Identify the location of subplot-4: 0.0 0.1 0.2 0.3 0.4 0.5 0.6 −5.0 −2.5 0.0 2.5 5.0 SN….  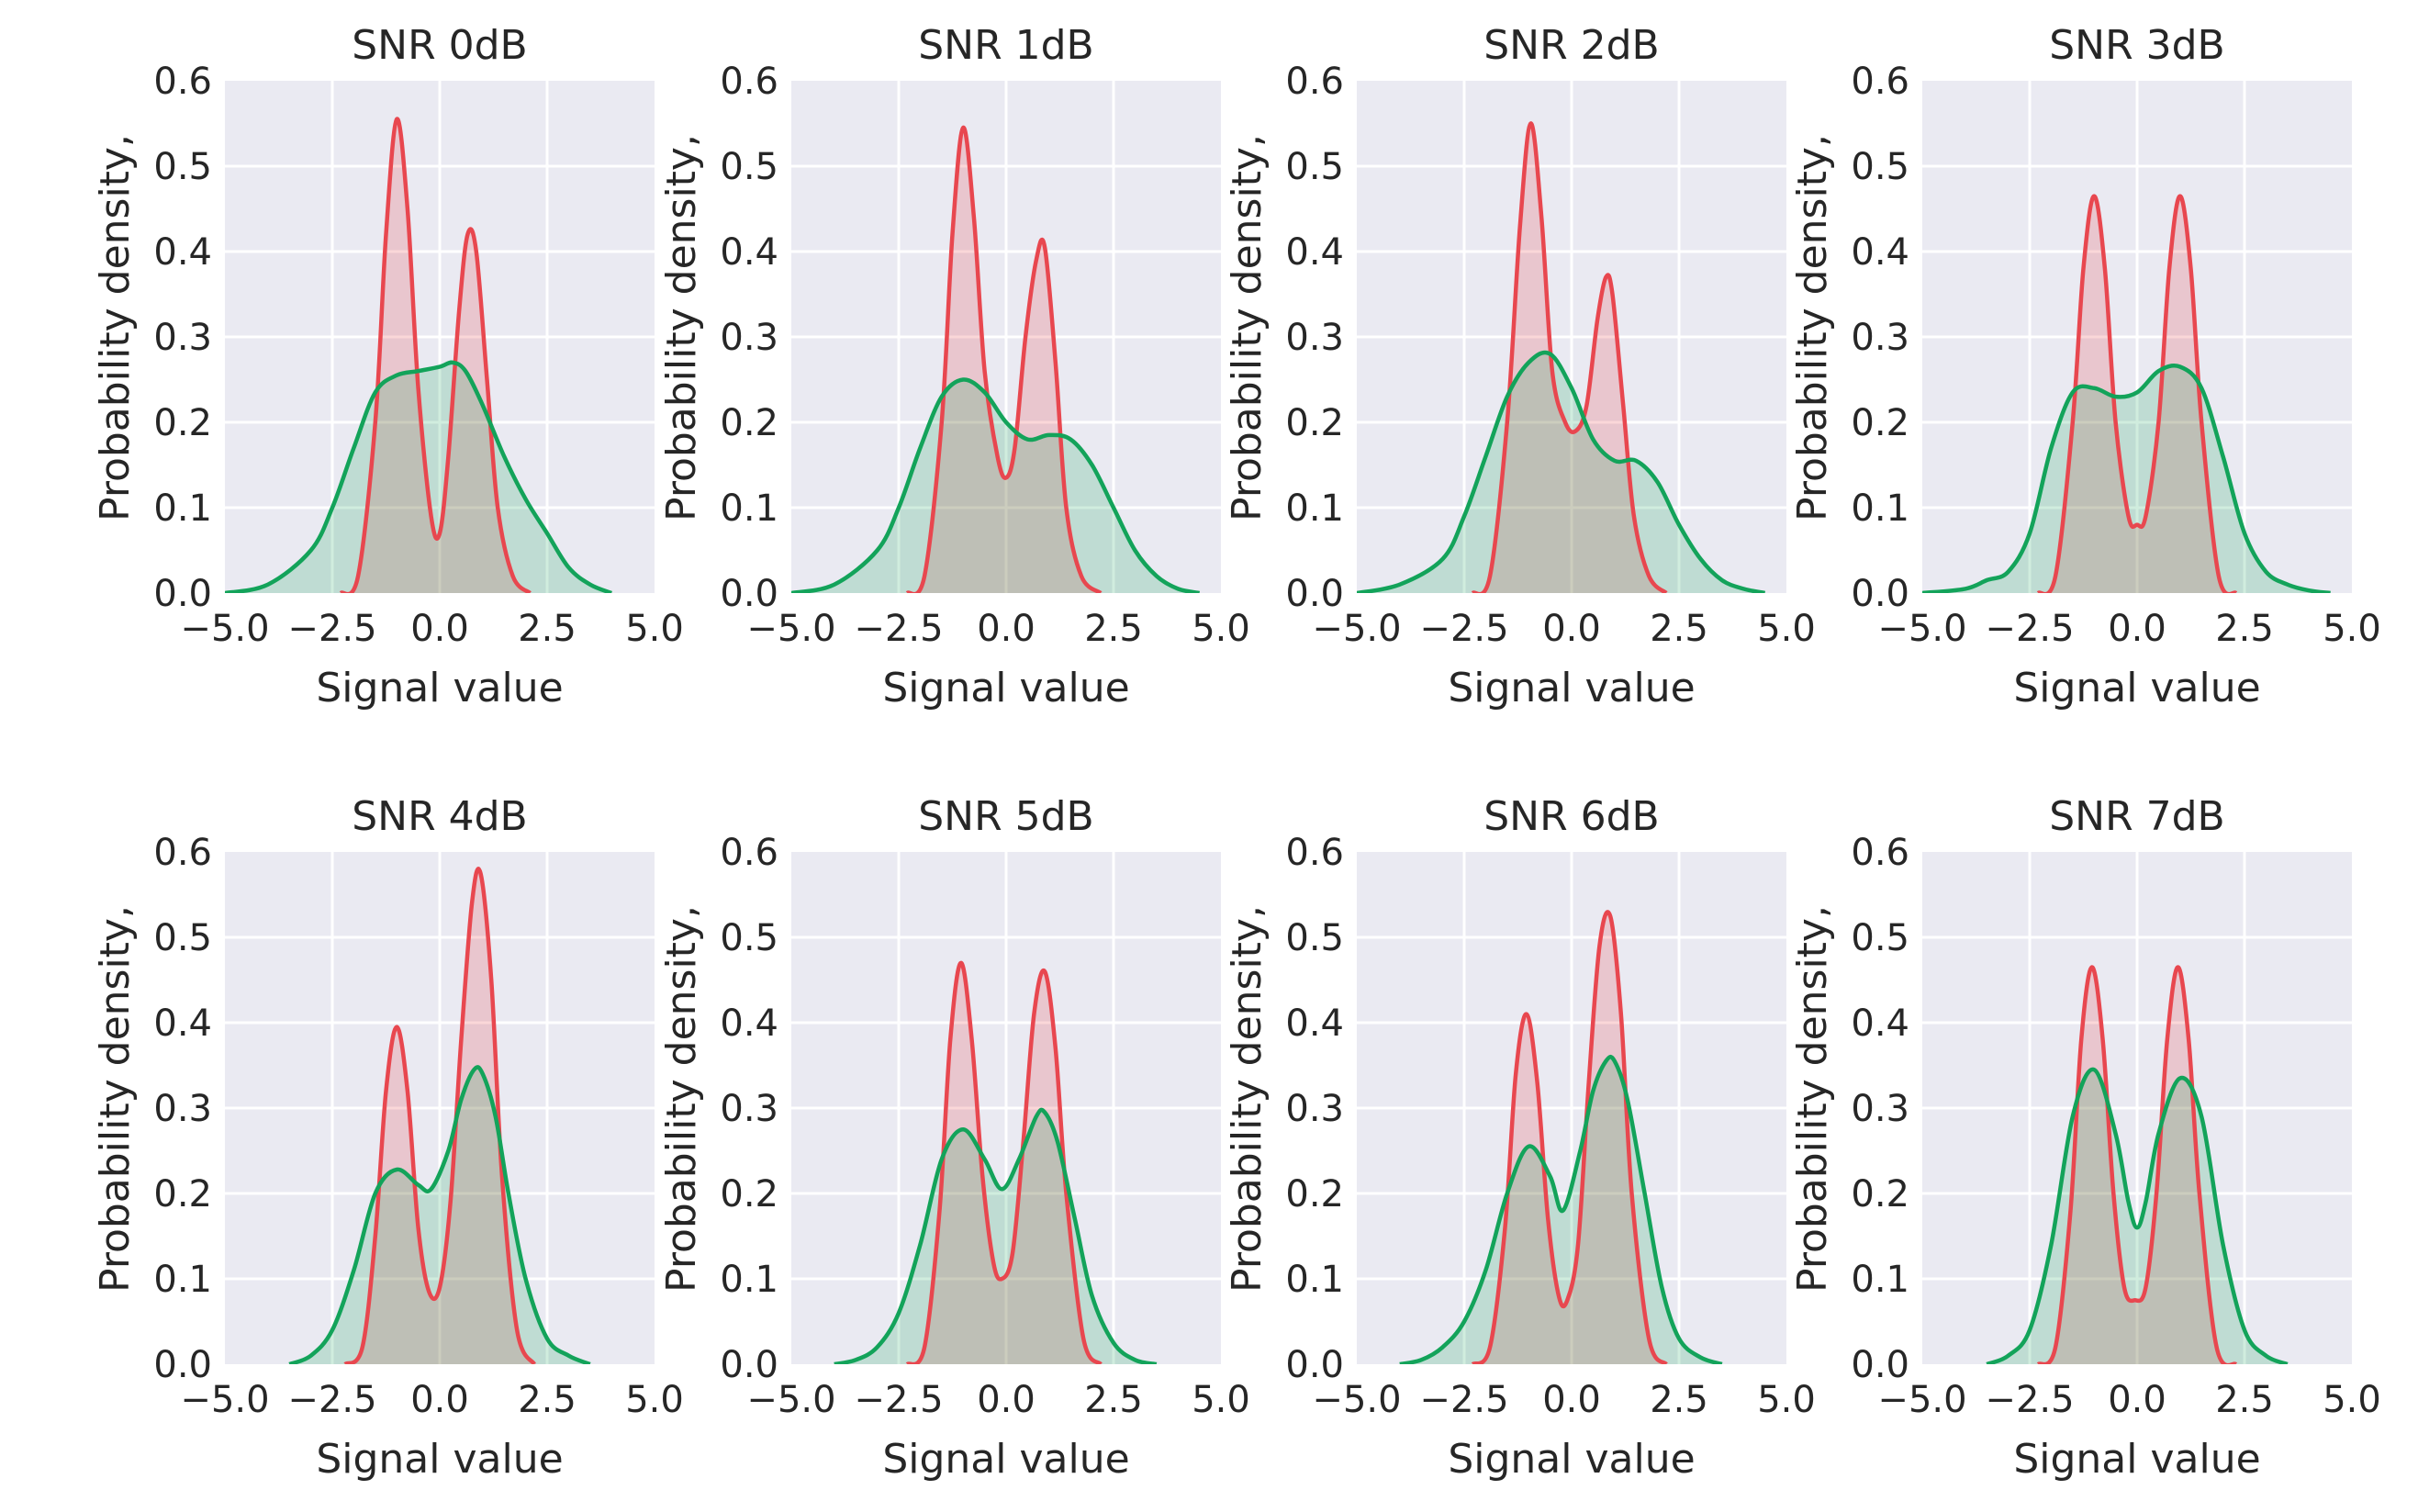
(388, 1138).